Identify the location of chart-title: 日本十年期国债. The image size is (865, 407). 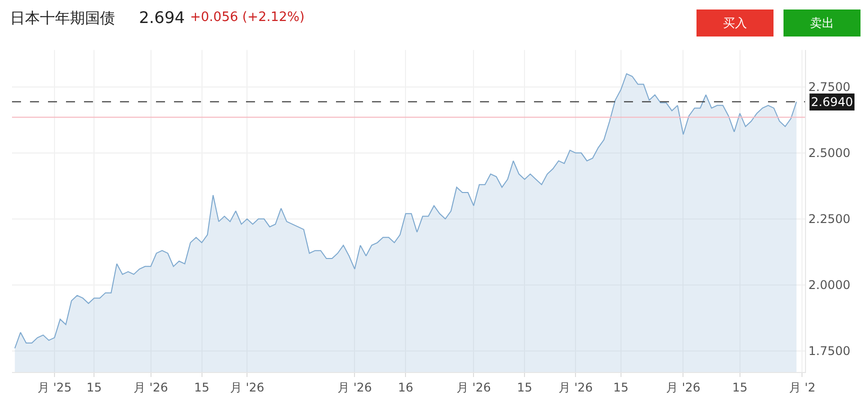
(62, 18).